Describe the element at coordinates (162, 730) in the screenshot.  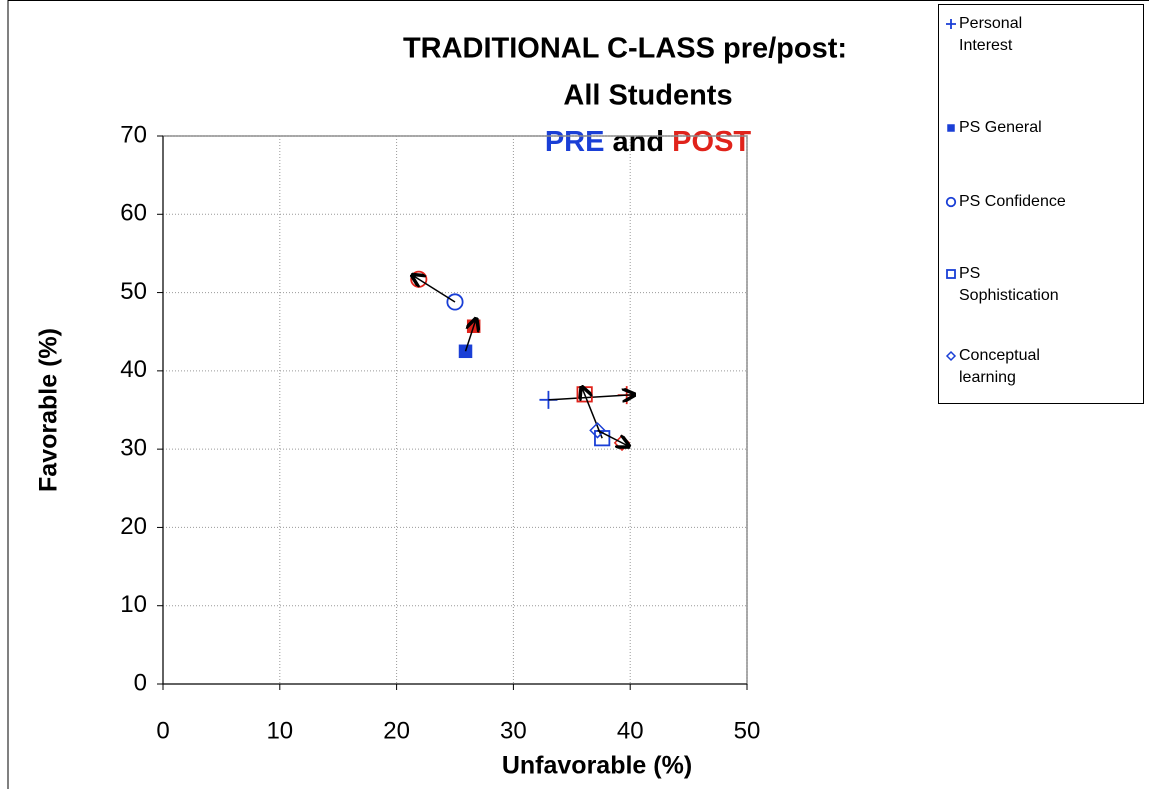
I see `x-tick-label: 0` at that location.